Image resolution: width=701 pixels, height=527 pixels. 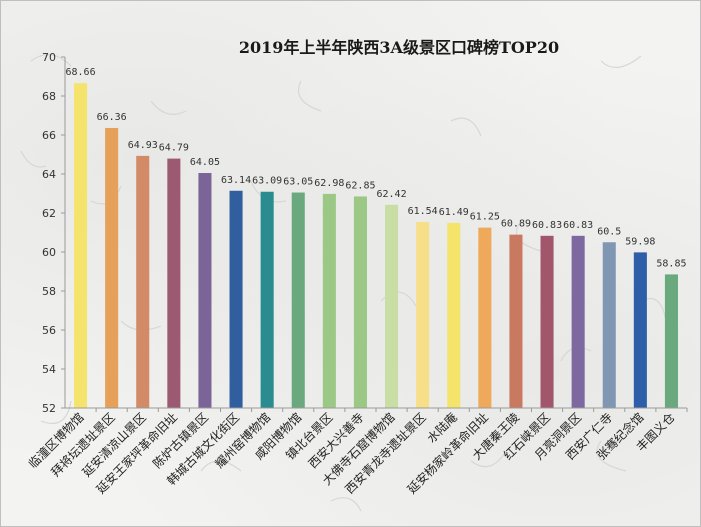 What do you see at coordinates (54, 233) in the screenshot?
I see `y-axis: 52 54 56 58 60 62 64 66 68 70` at bounding box center [54, 233].